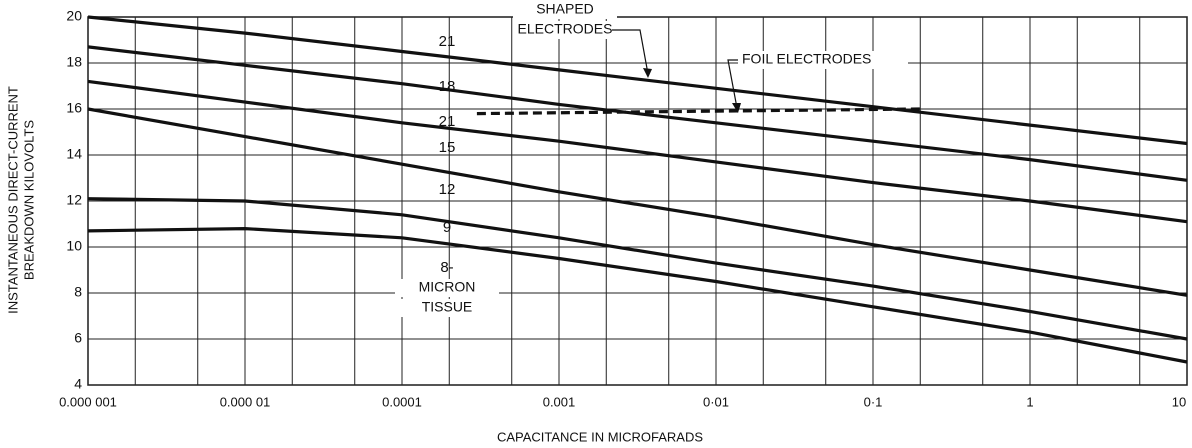 The image size is (1192, 448). What do you see at coordinates (74, 62) in the screenshot?
I see `y-tick-label: 18` at bounding box center [74, 62].